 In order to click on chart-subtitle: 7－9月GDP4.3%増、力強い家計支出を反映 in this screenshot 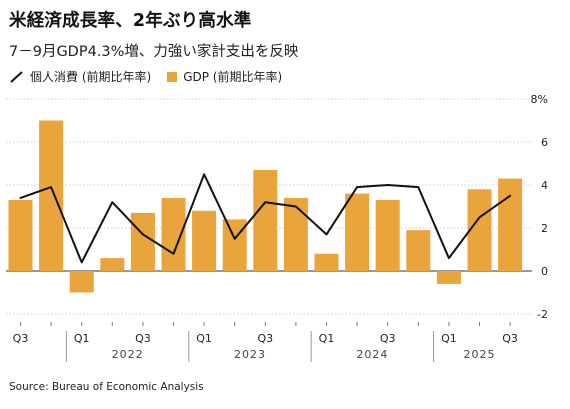, I will do `click(154, 52)`.